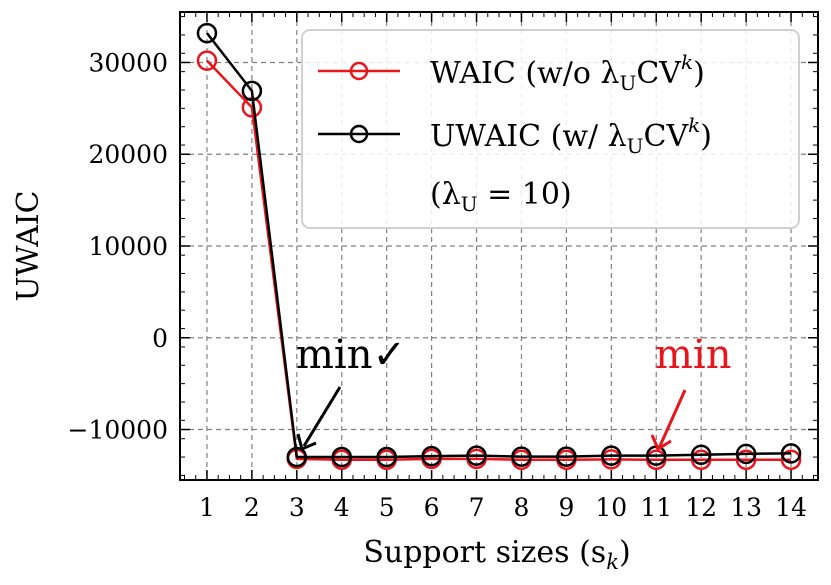  I want to click on y-axis-title: UWAIC, so click(28, 245).